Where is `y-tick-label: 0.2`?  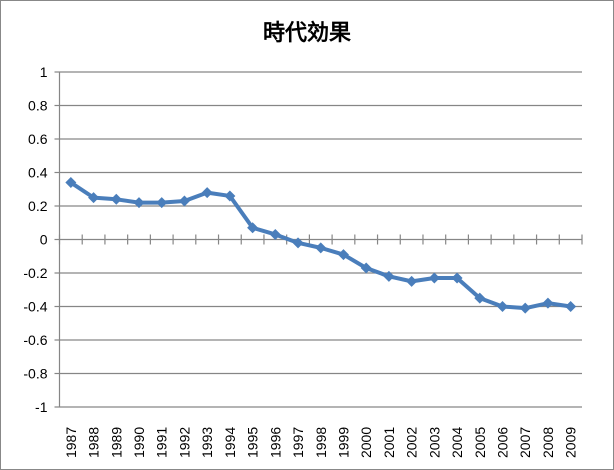 y-tick-label: 0.2 is located at coordinates (38, 206).